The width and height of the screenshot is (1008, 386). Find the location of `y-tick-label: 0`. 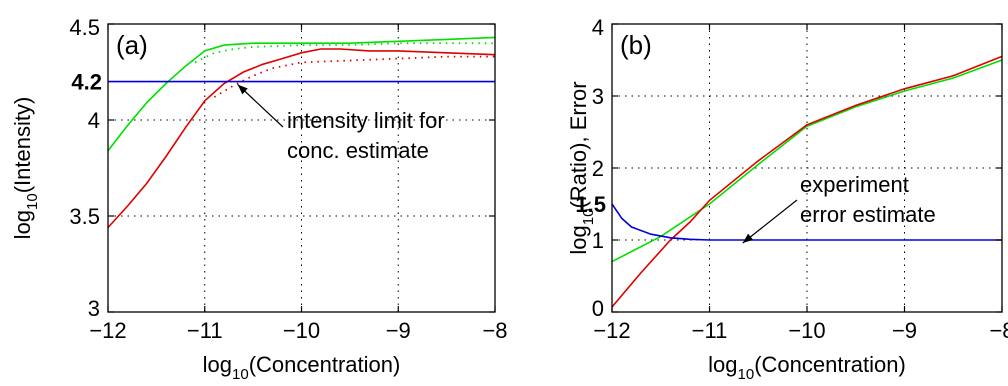

y-tick-label: 0 is located at coordinates (598, 308).